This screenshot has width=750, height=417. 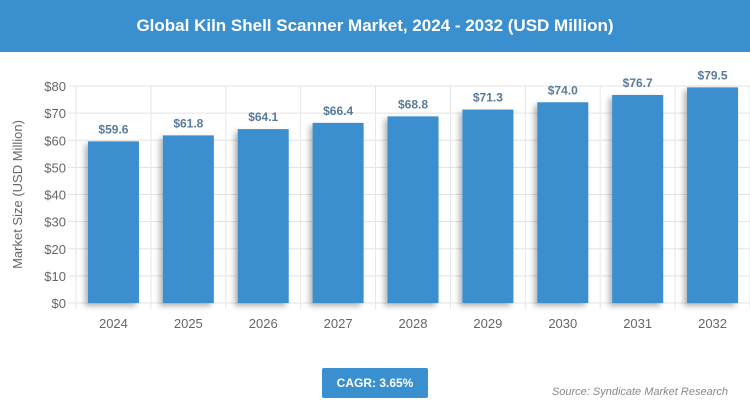 I want to click on bar-2025, so click(x=188, y=219).